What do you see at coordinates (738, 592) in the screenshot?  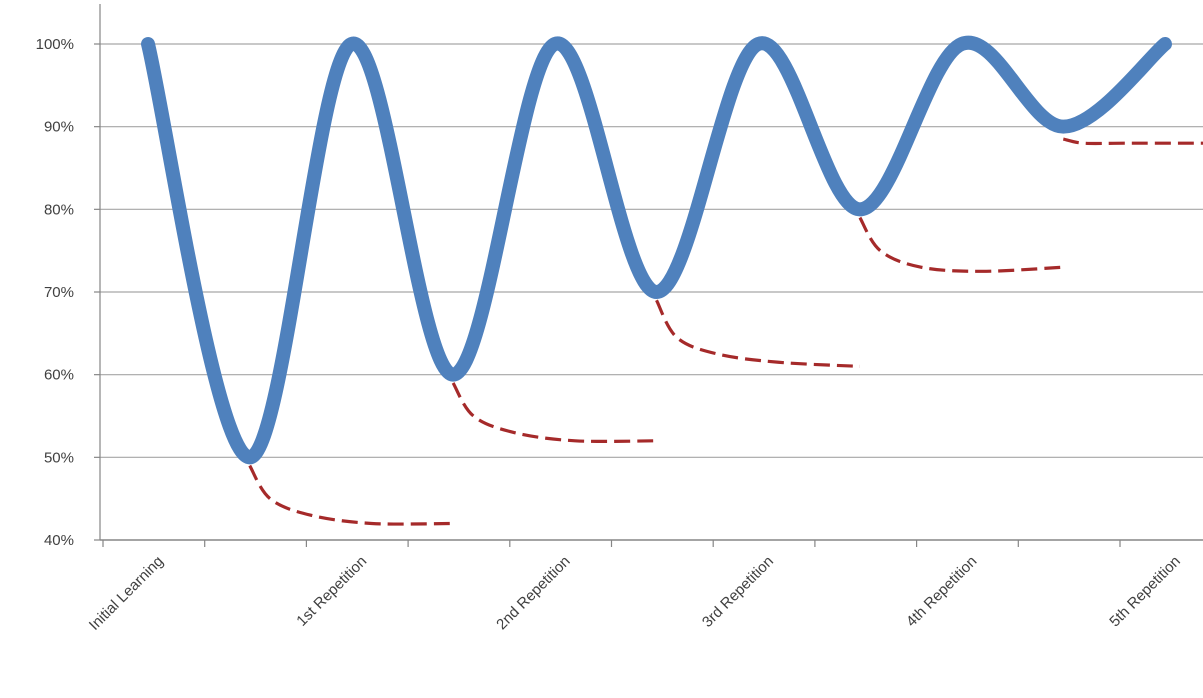 I see `x-tick-label: 3rd Repetition` at bounding box center [738, 592].